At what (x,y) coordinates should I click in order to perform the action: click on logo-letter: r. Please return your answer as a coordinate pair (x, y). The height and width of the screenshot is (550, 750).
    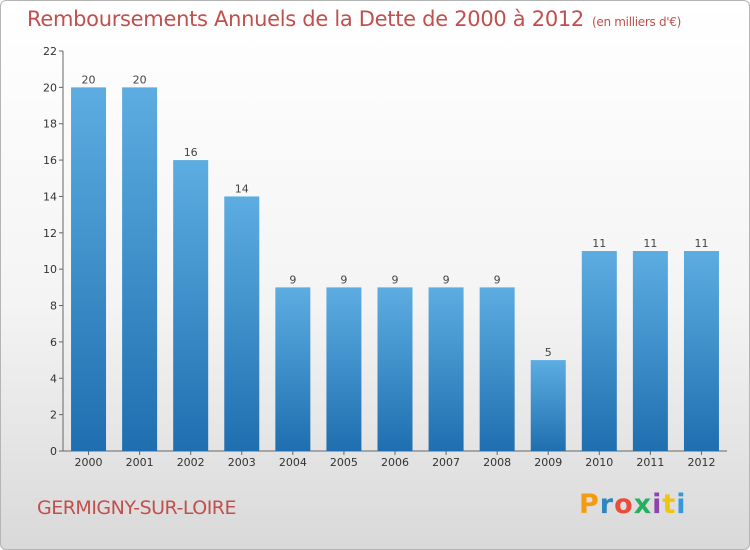
    Looking at the image, I should click on (607, 504).